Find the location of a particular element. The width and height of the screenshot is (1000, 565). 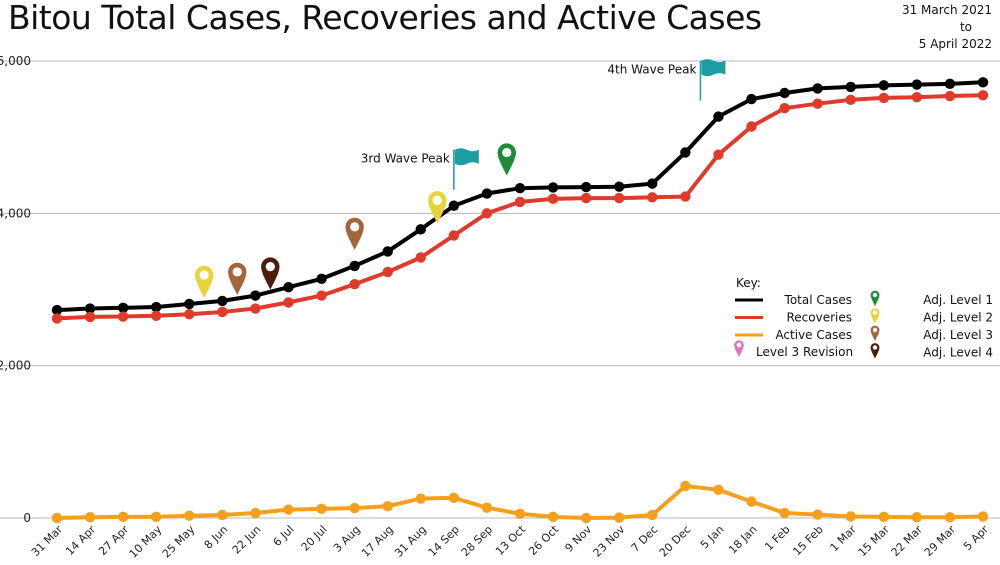

date-range-start: 31 March 2021 is located at coordinates (946, 10).